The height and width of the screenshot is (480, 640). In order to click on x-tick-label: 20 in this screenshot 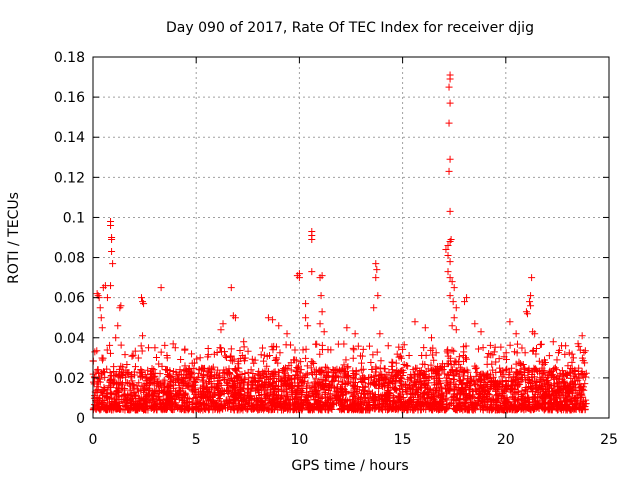, I will do `click(506, 440)`.